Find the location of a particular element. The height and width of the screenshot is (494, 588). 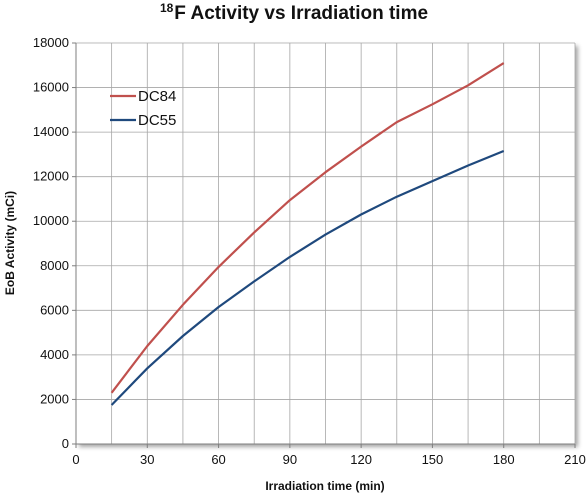

x-tick-label: 180 is located at coordinates (504, 459).